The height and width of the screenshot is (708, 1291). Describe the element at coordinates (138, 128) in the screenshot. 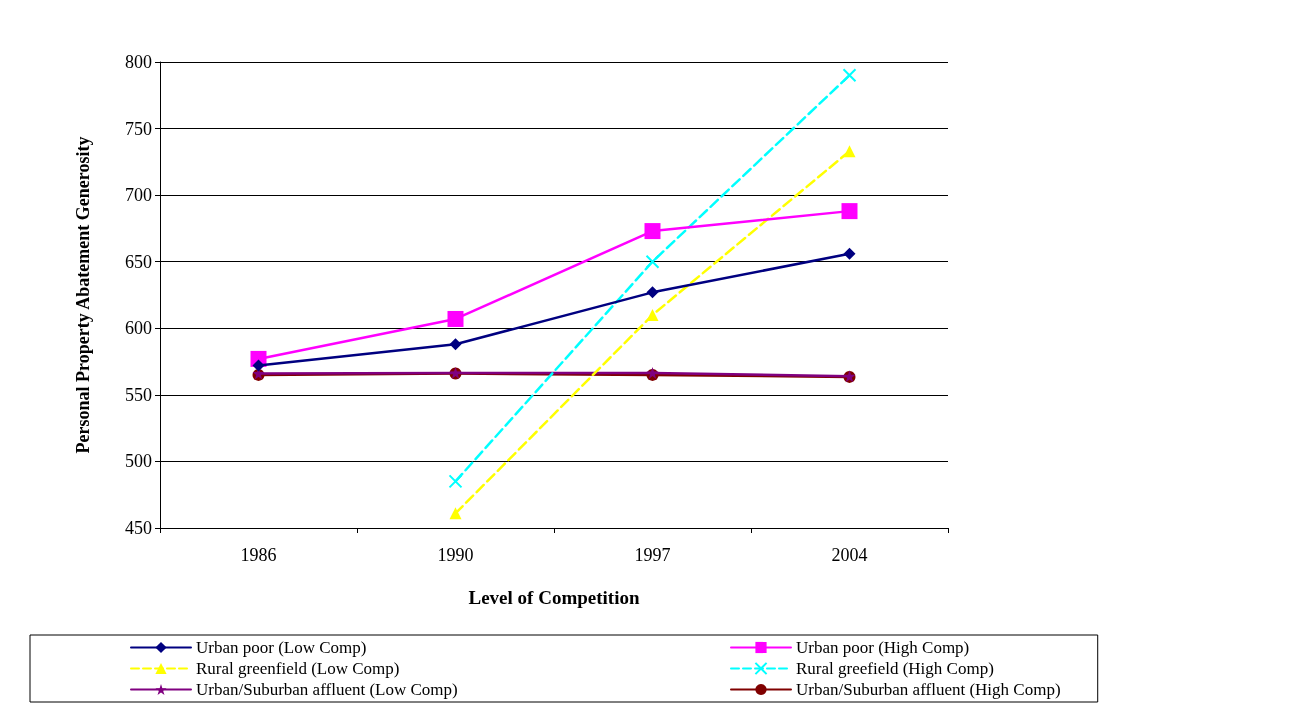

I see `y-tick-label: 750` at that location.